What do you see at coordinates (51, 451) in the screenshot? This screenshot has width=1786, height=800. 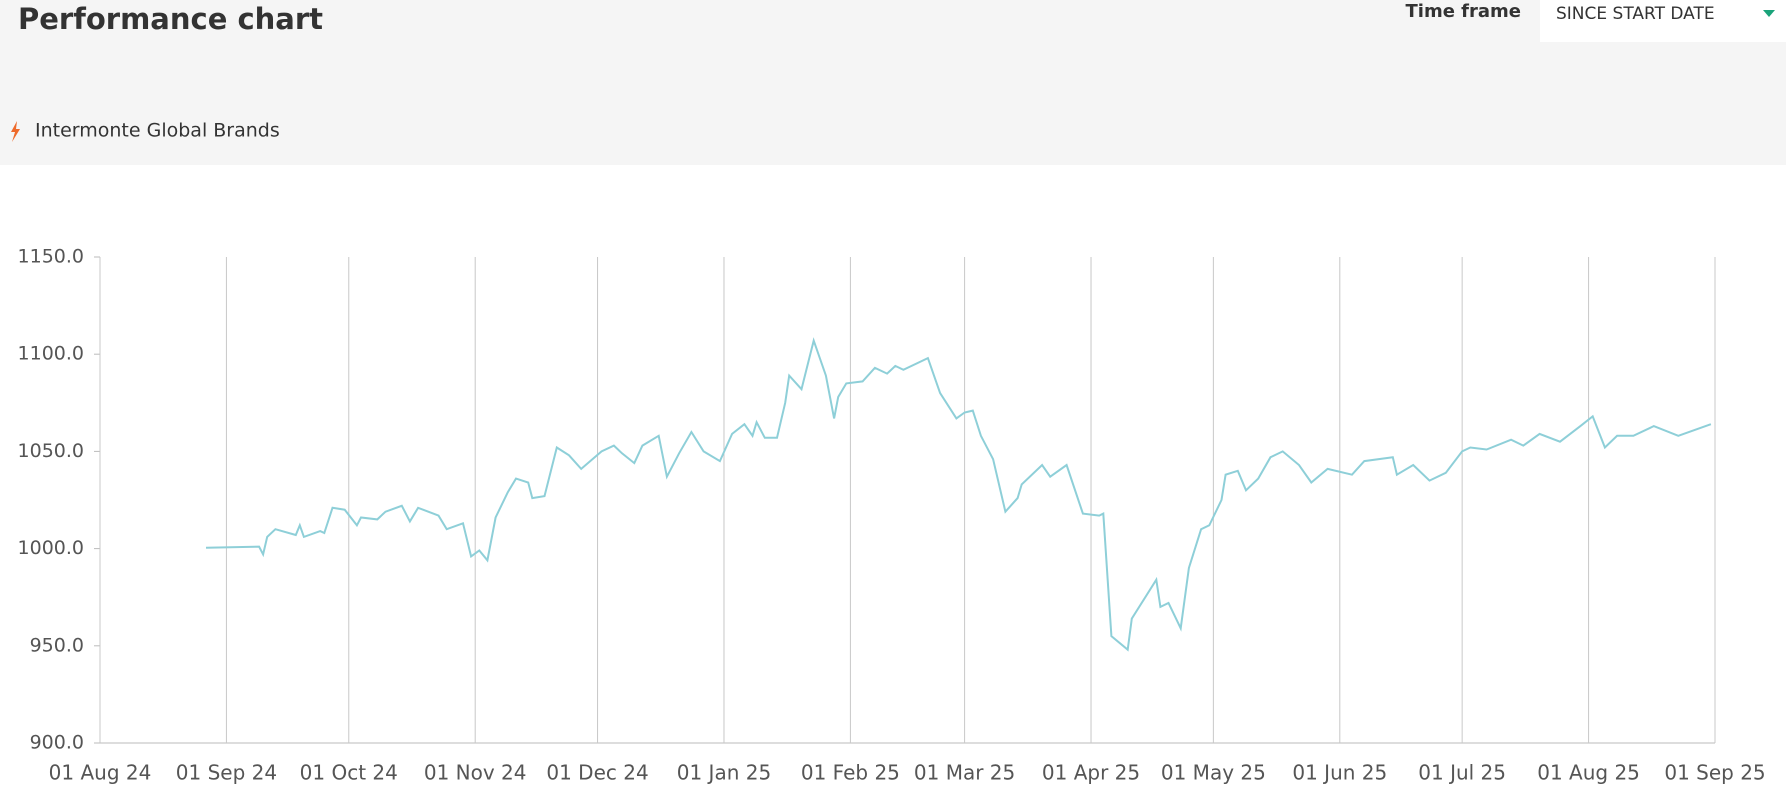 I see `y-tick-label: 1050.0` at bounding box center [51, 451].